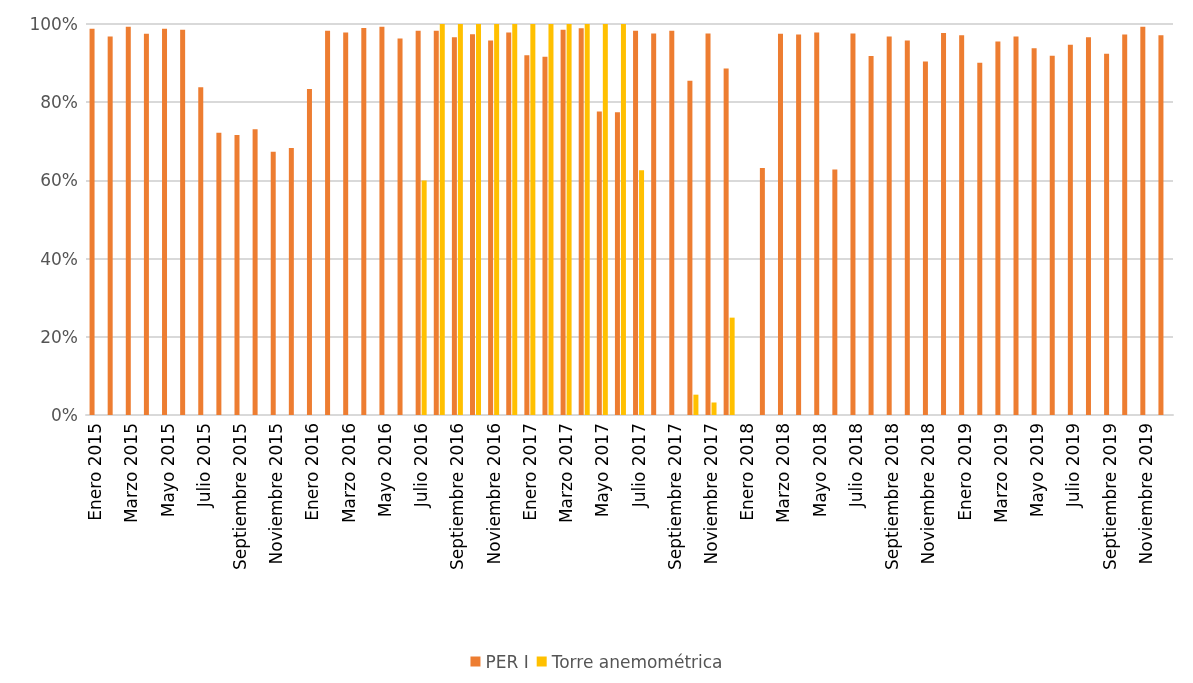 The height and width of the screenshot is (683, 1193). Describe the element at coordinates (457, 496) in the screenshot. I see `x-tick-label: Septiembre 2016` at that location.